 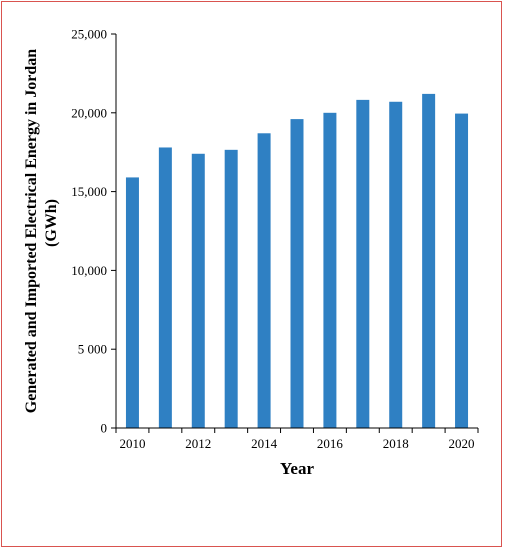 What do you see at coordinates (297, 468) in the screenshot?
I see `x-axis-title: Year` at bounding box center [297, 468].